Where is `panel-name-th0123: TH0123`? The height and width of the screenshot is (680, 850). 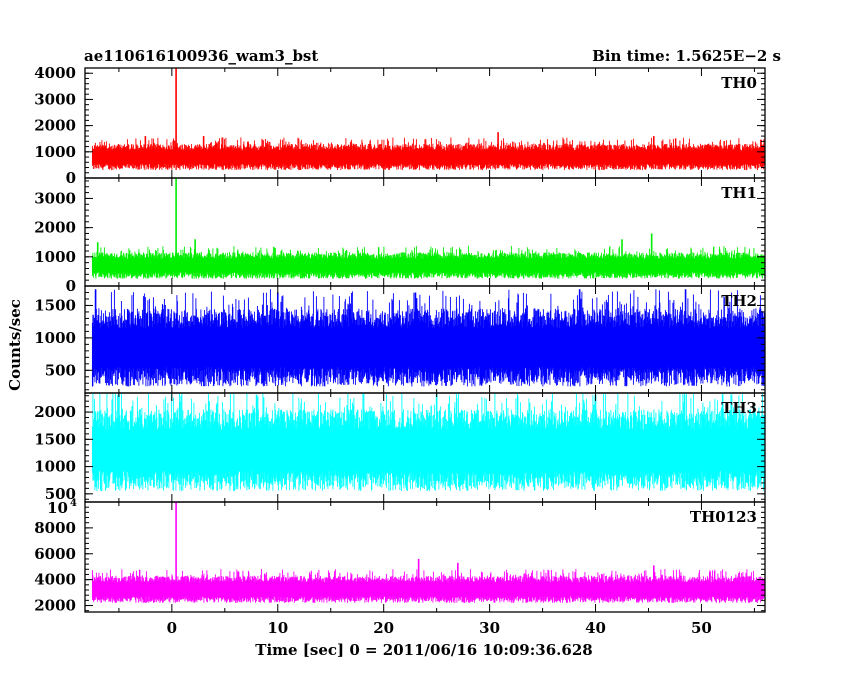
panel-name-th0123: TH0123 is located at coordinates (723, 517).